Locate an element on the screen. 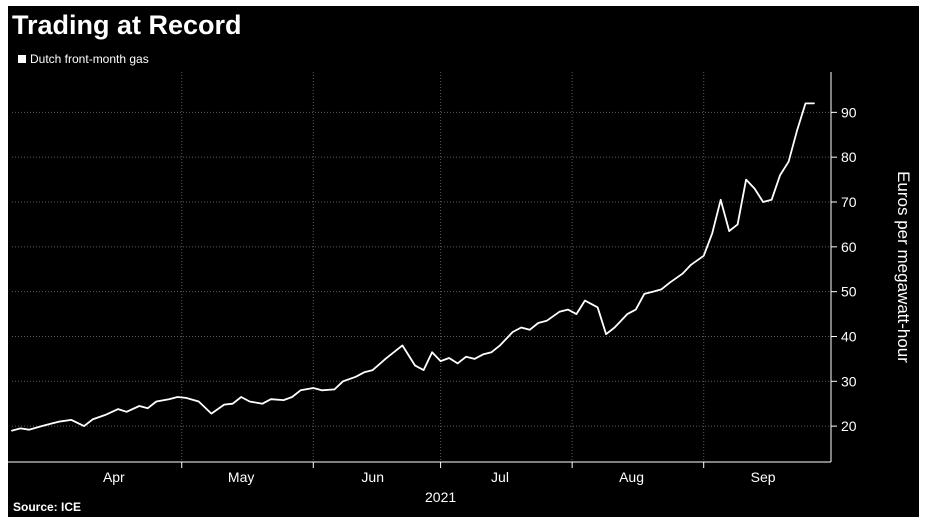  x-tick-label: Jun is located at coordinates (372, 477).